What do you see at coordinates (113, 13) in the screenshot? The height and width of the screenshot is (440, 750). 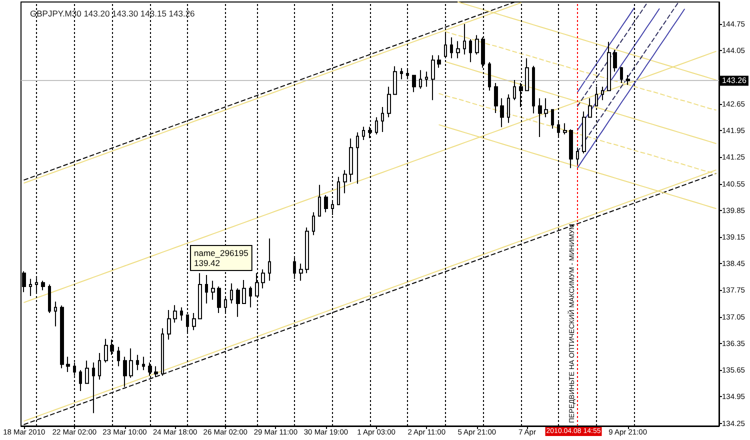 I see `text: GBPJPY.M30 143.20 143.30 143.15 143.26` at bounding box center [113, 13].